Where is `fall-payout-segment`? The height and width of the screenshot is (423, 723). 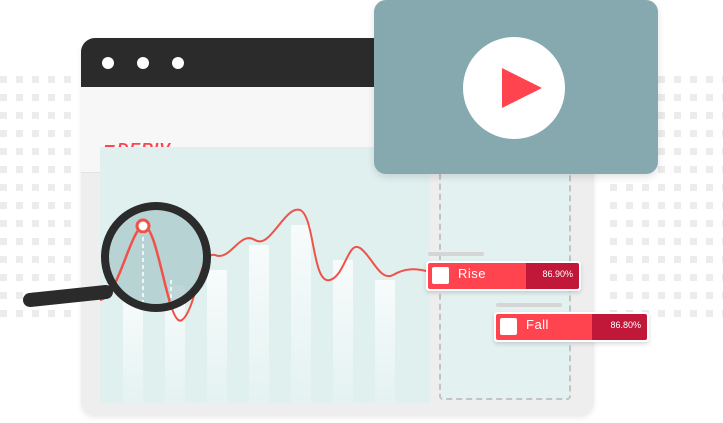 fall-payout-segment is located at coordinates (619, 327).